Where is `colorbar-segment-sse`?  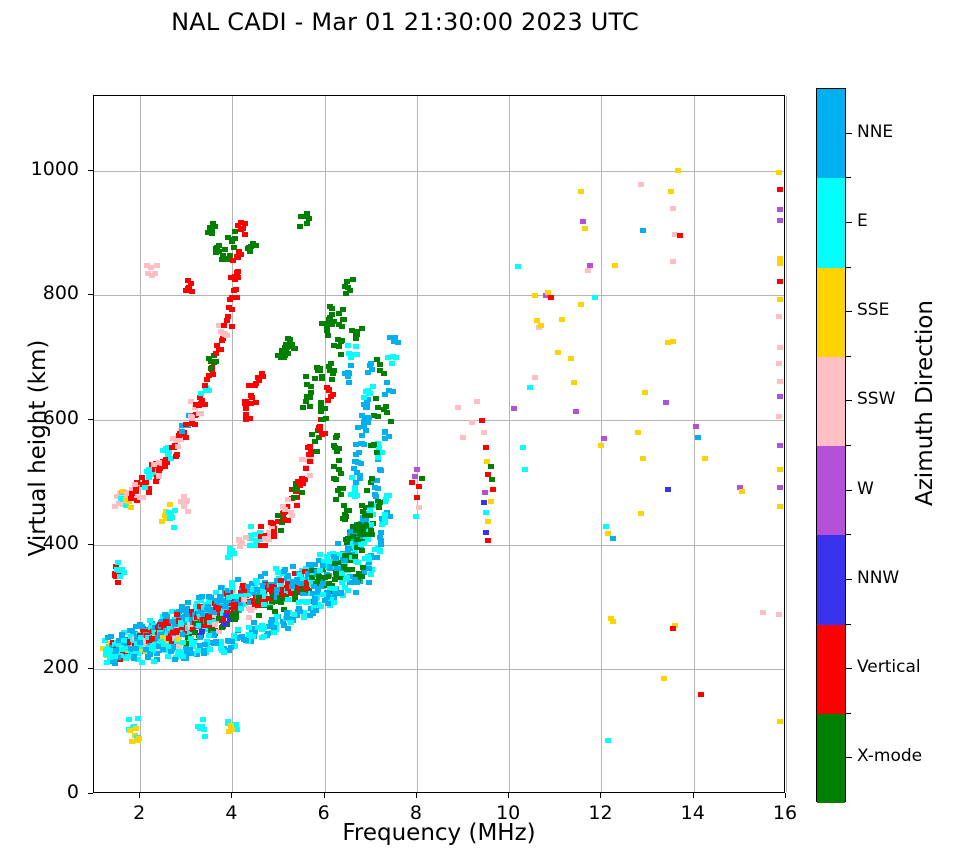 colorbar-segment-sse is located at coordinates (831, 312).